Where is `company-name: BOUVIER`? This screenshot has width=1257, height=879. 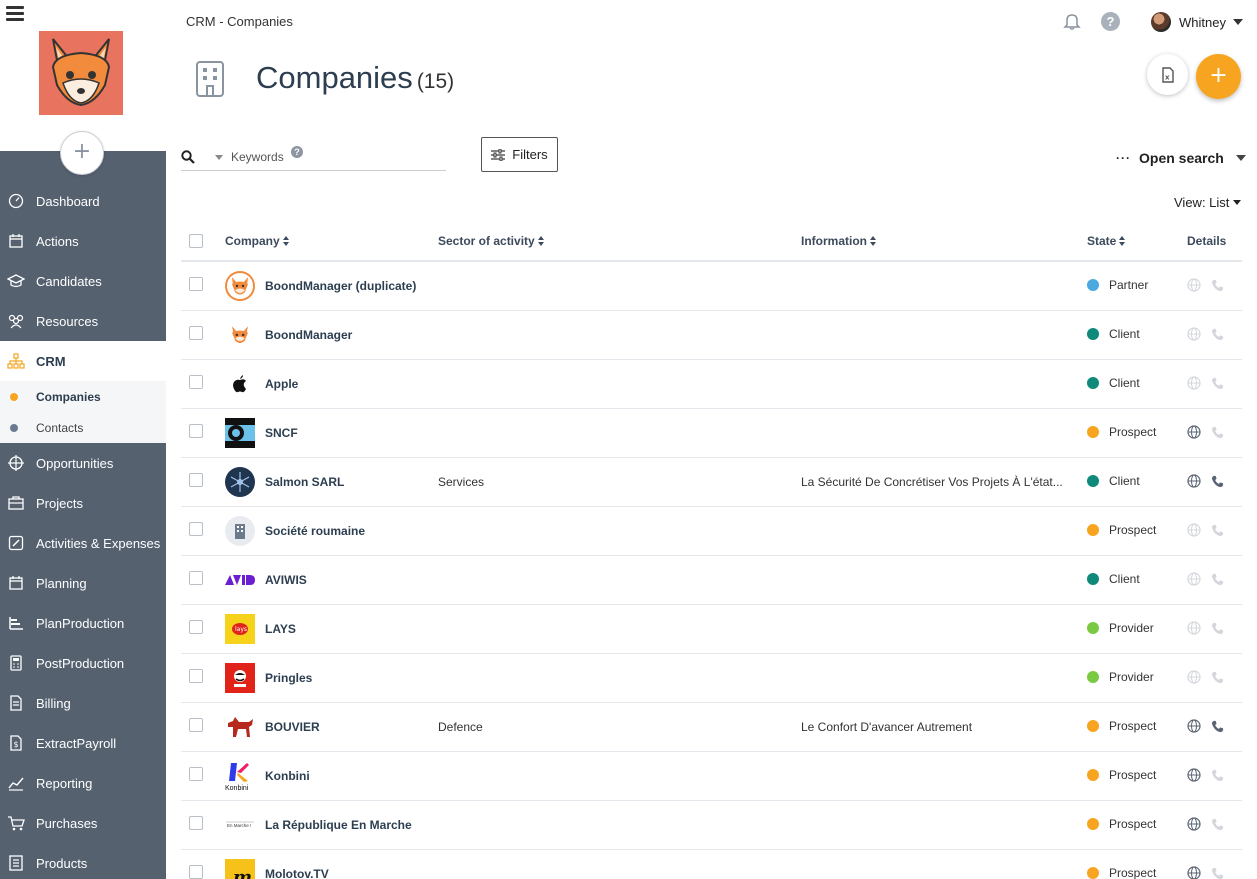
company-name: BOUVIER is located at coordinates (292, 727).